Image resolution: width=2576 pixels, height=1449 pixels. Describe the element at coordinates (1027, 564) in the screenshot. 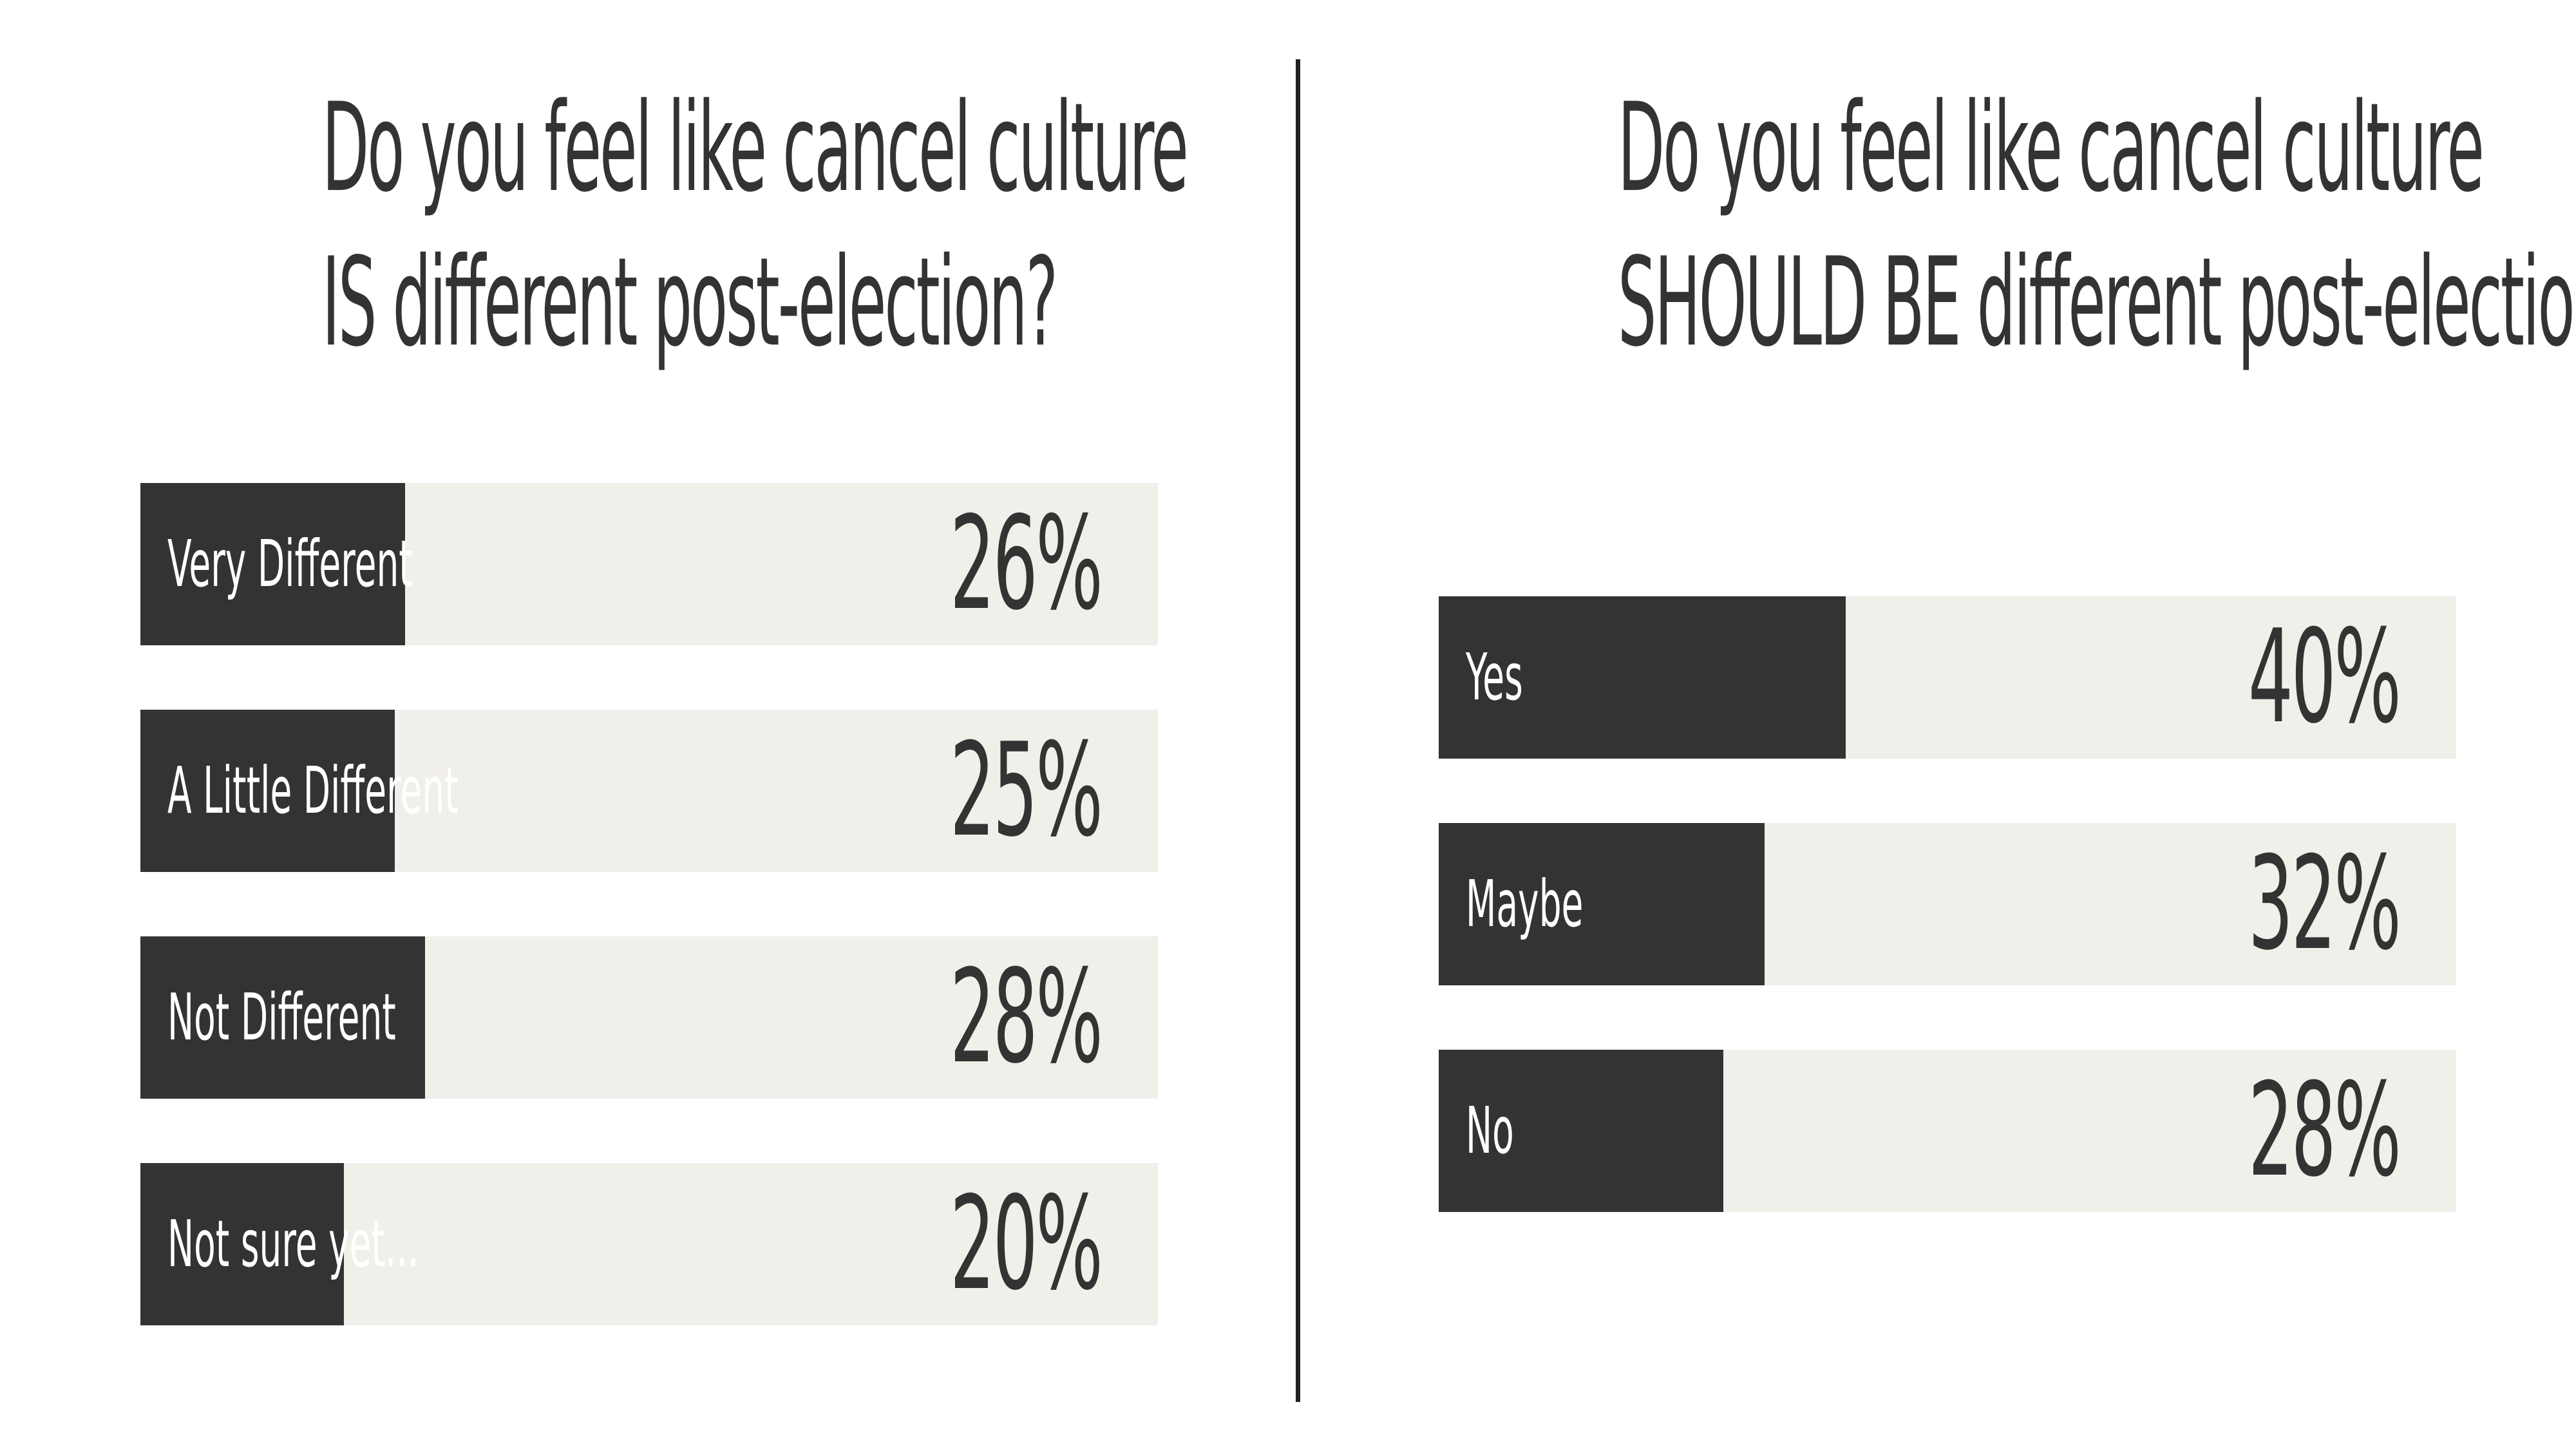

I see `bar-value-label: 26%` at that location.